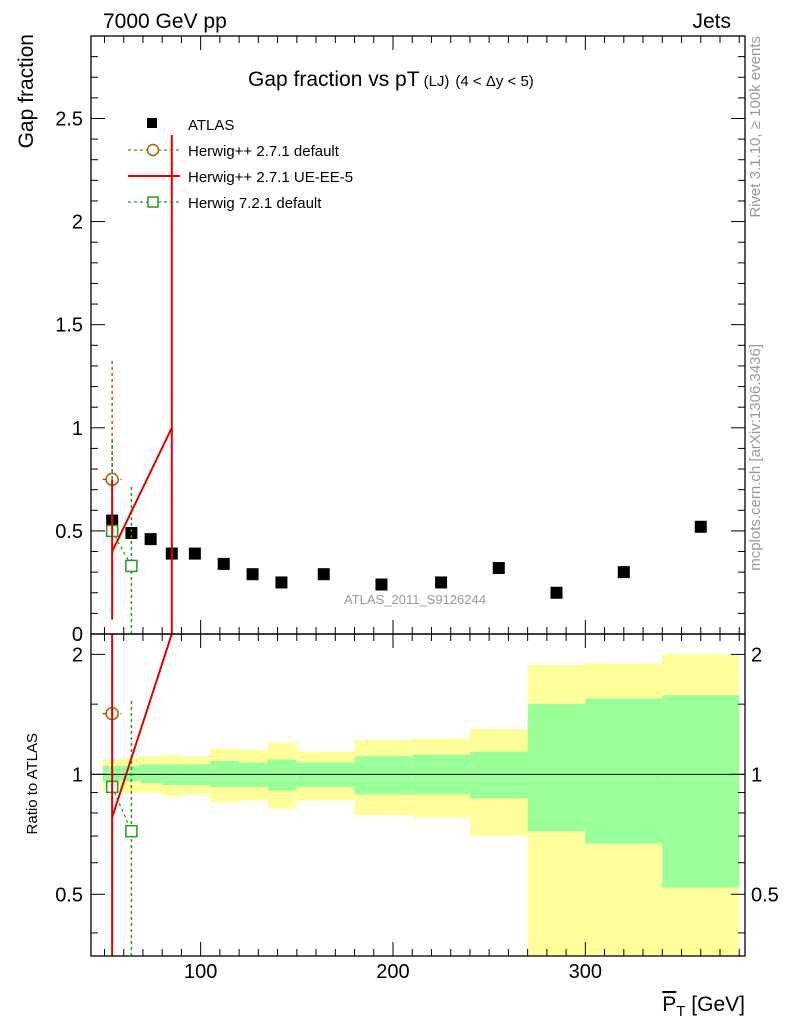  What do you see at coordinates (392, 972) in the screenshot?
I see `x-tick-label-1: 200` at bounding box center [392, 972].